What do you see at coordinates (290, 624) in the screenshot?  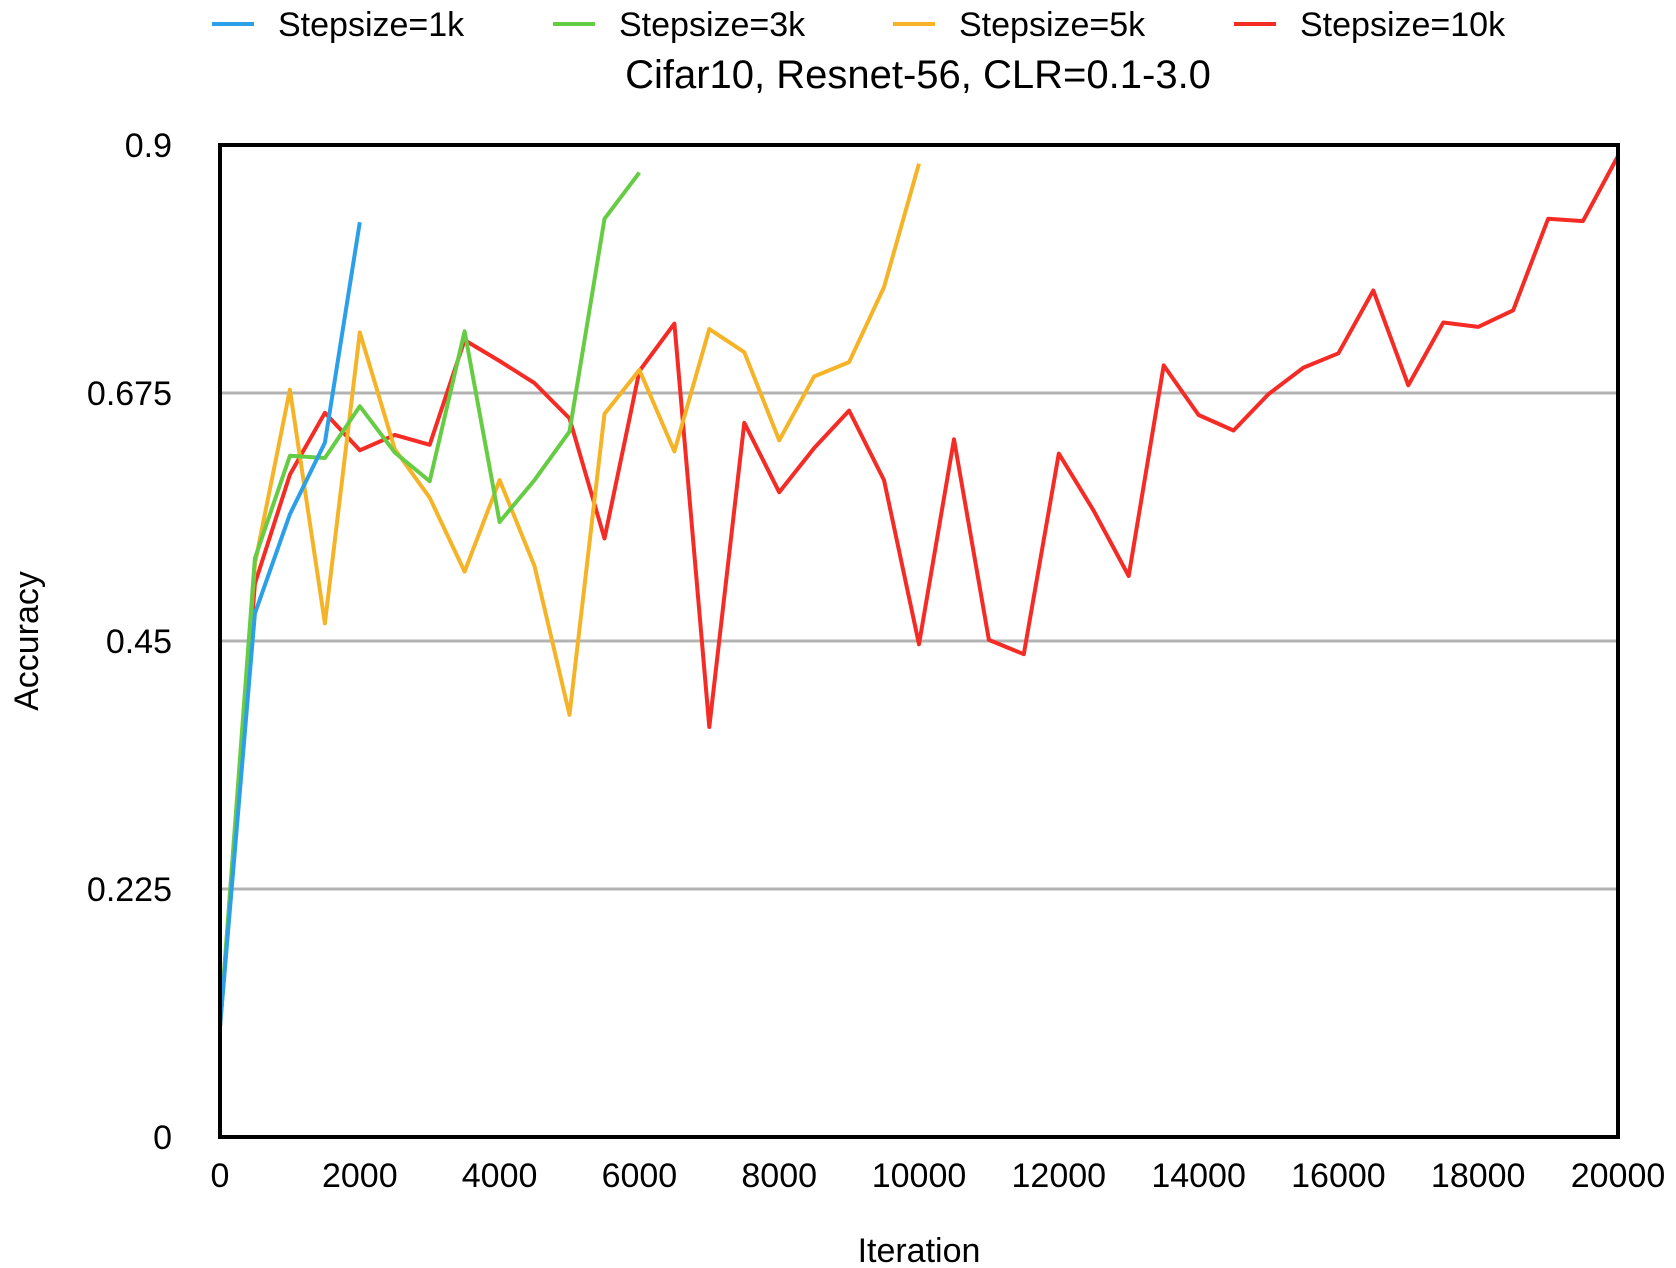 I see `series-line` at bounding box center [290, 624].